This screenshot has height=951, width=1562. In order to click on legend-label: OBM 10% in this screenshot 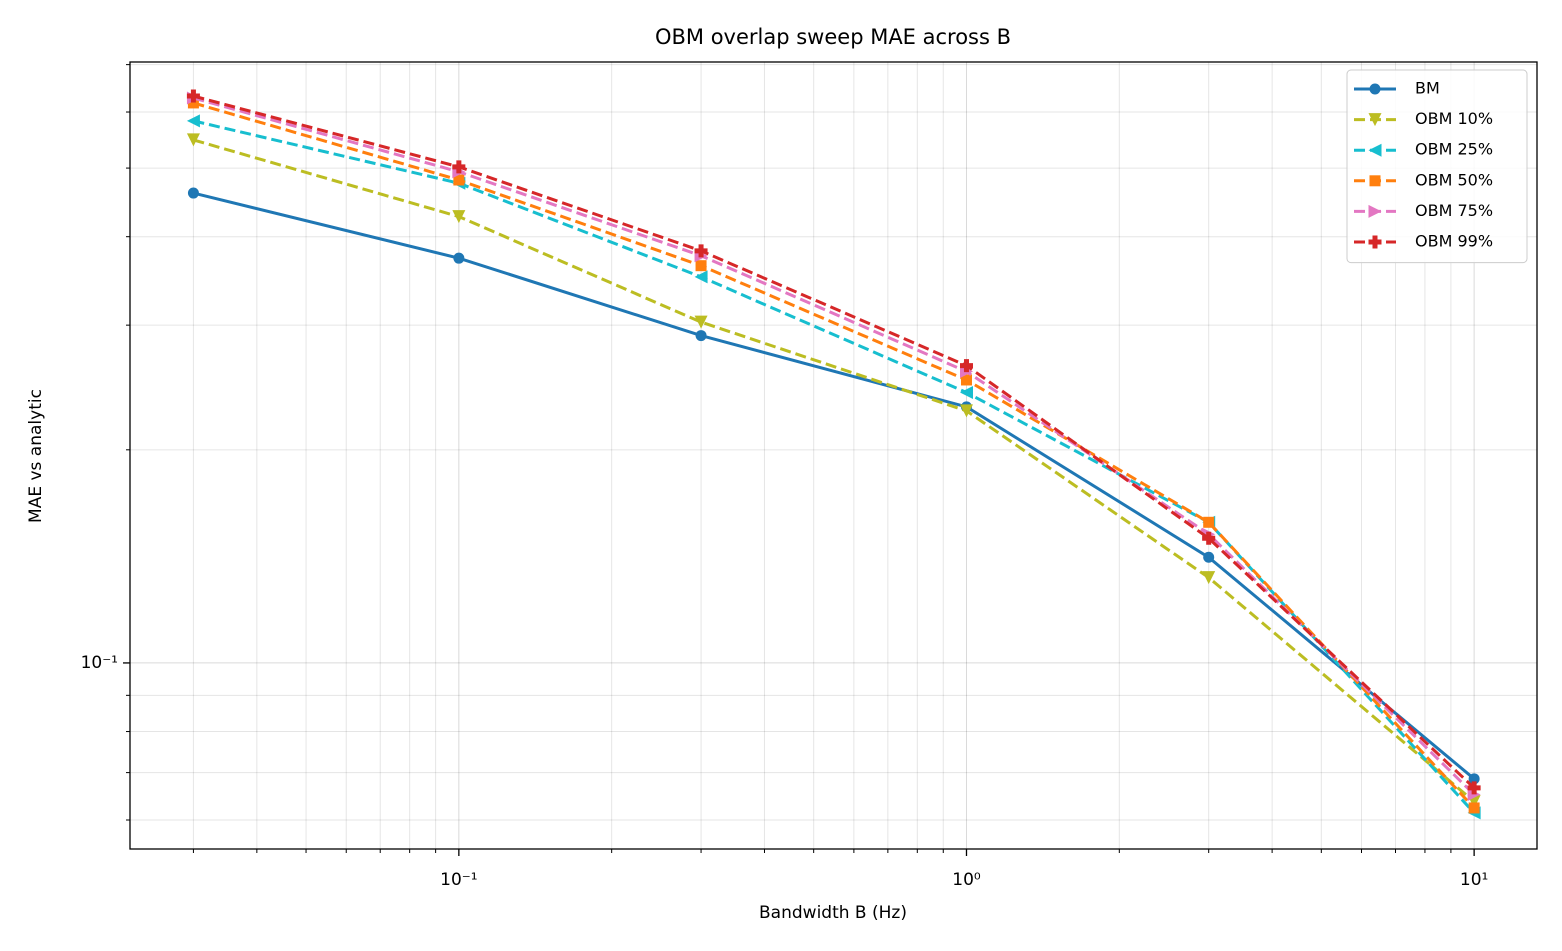, I will do `click(1454, 118)`.